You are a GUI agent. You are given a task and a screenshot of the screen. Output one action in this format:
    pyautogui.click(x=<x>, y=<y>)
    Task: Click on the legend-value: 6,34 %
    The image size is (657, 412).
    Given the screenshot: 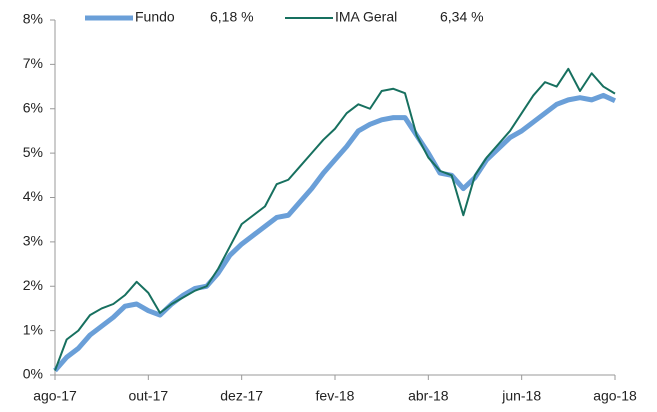 What is the action you would take?
    pyautogui.click(x=462, y=17)
    